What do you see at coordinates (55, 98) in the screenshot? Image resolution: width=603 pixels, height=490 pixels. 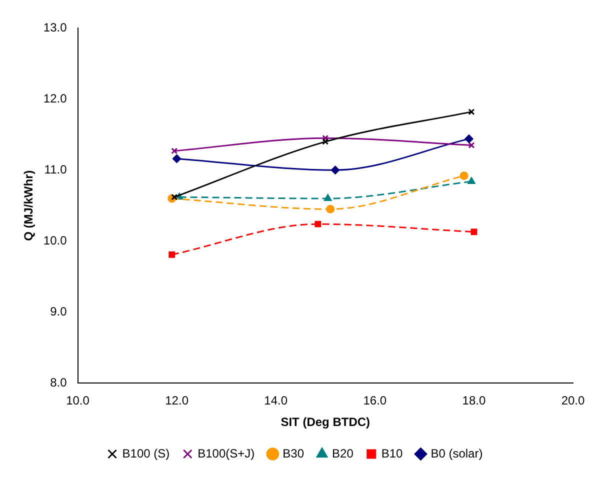 I see `y-tick-label: 12.0` at bounding box center [55, 98].